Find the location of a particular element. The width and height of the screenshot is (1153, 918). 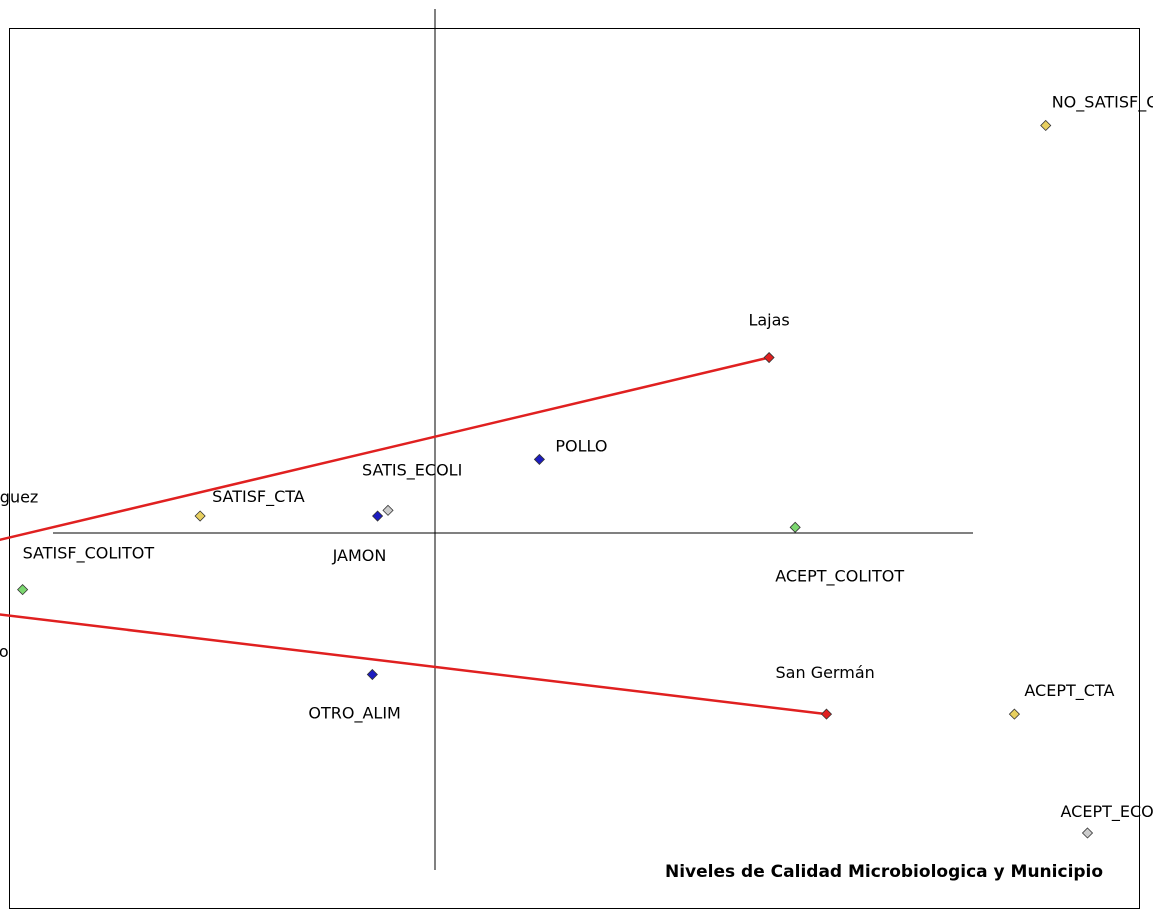

point-label-otro-alim: OTRO_ALIM is located at coordinates (354, 714).